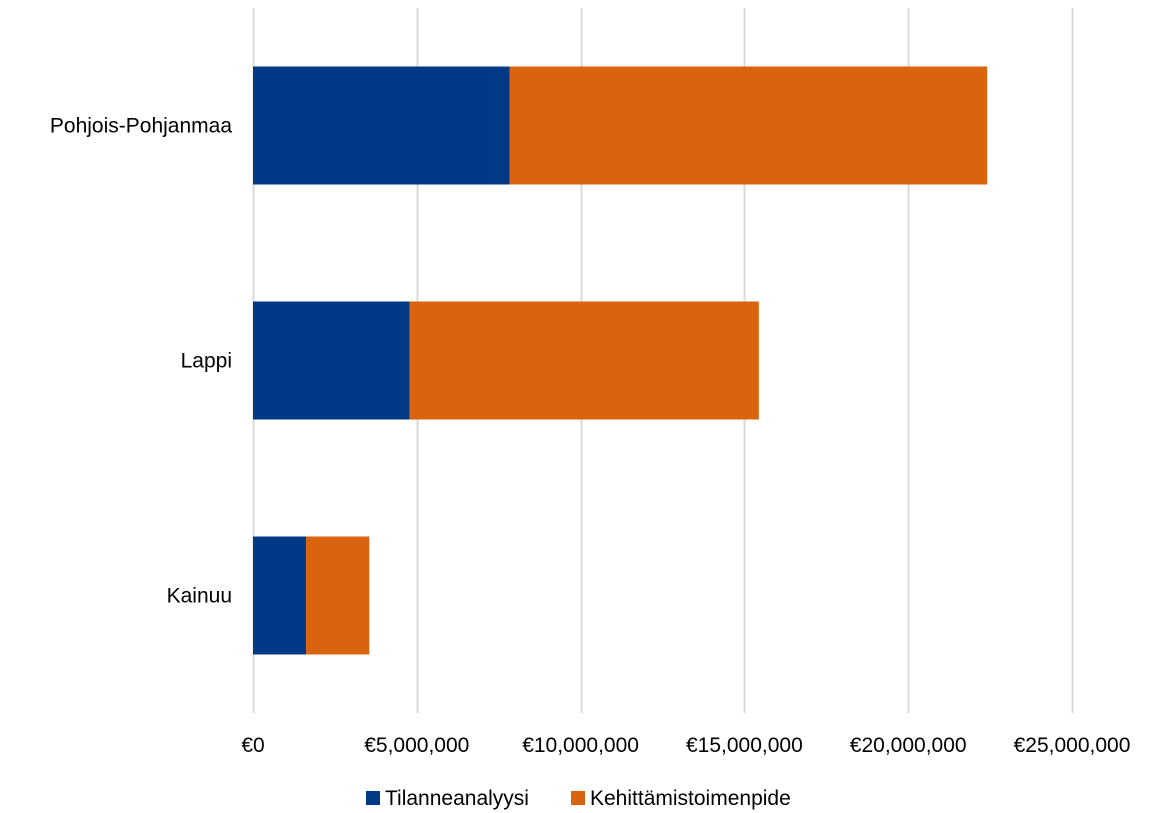  Describe the element at coordinates (141, 361) in the screenshot. I see `y-axis-category-labels: Pohjois-Pohjanmaa Lappi Kainuu` at that location.